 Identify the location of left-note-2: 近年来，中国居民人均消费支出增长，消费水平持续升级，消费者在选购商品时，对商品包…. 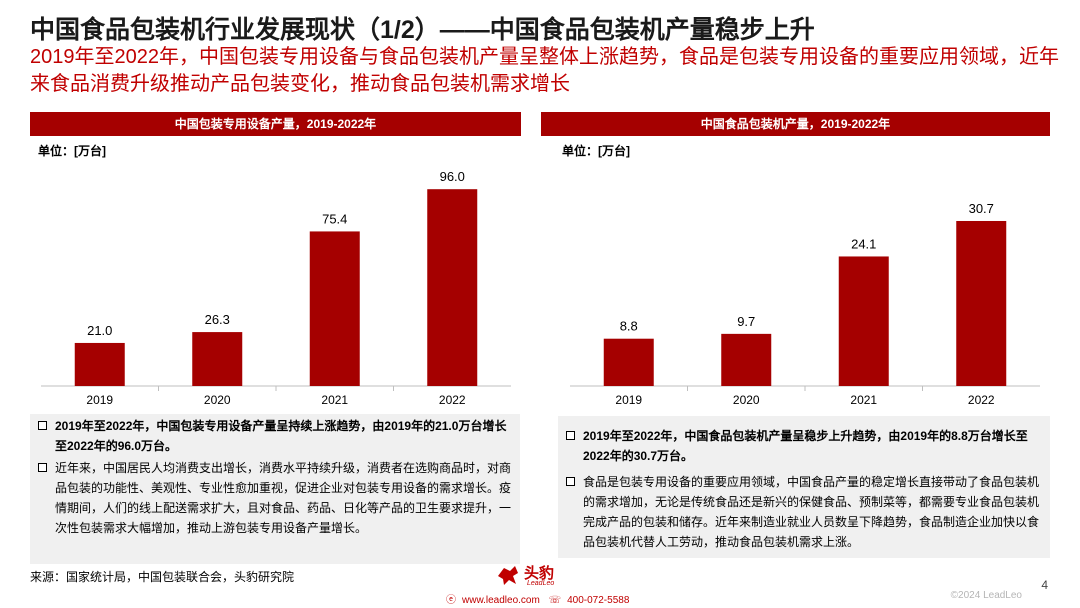
(275, 498).